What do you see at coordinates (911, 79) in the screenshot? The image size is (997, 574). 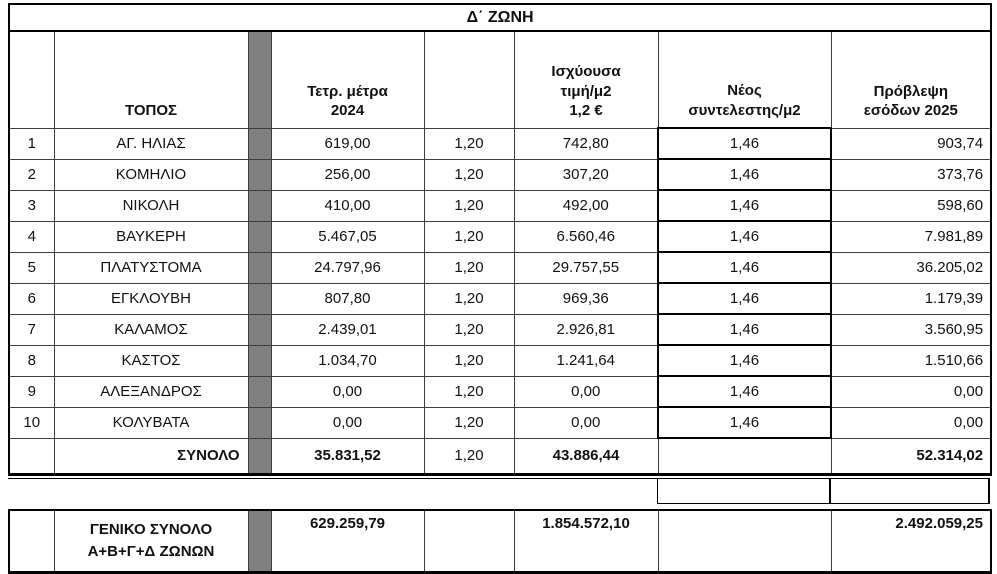 I see `col-header-forecast: Πρόβλεψη εσόδων 2025` at bounding box center [911, 79].